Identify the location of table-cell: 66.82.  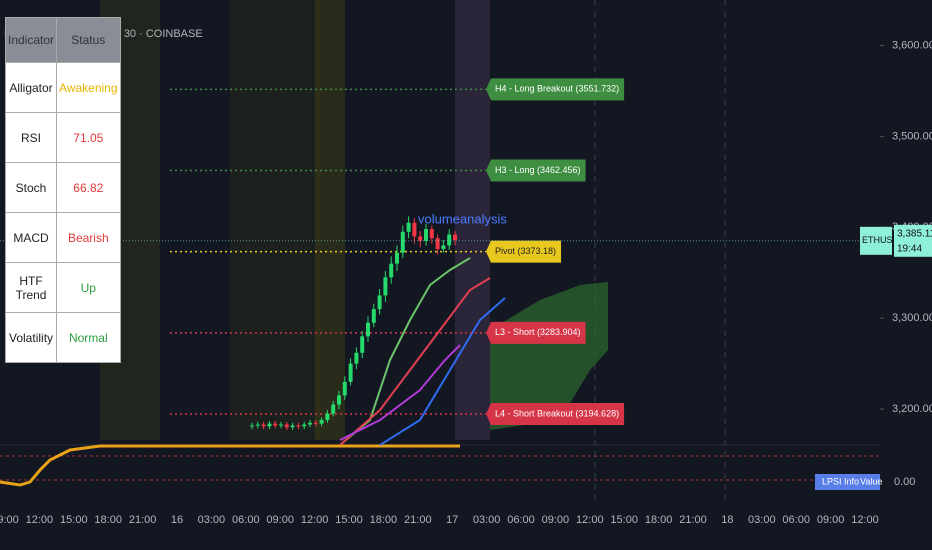
(88, 187).